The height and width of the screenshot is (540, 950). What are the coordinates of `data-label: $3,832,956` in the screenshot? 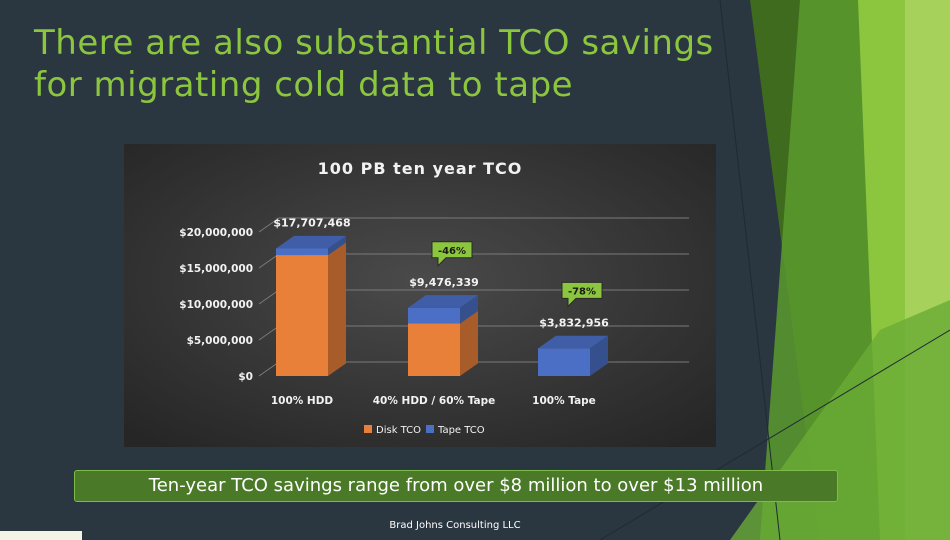 It's located at (574, 322).